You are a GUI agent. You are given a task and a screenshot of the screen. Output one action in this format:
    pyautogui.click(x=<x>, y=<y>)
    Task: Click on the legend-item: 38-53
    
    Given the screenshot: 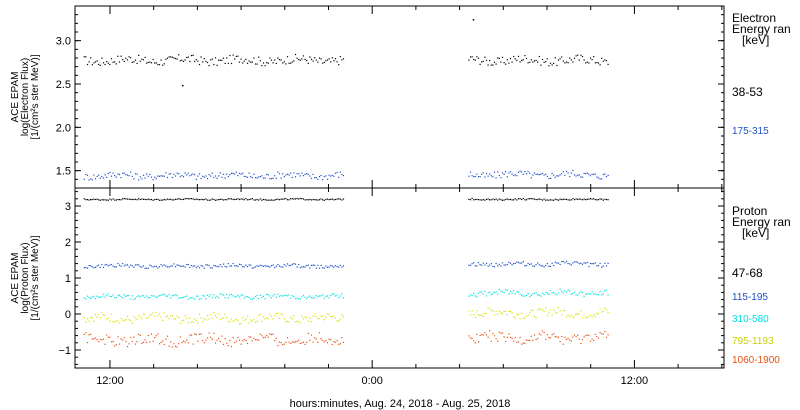 What is the action you would take?
    pyautogui.click(x=747, y=92)
    